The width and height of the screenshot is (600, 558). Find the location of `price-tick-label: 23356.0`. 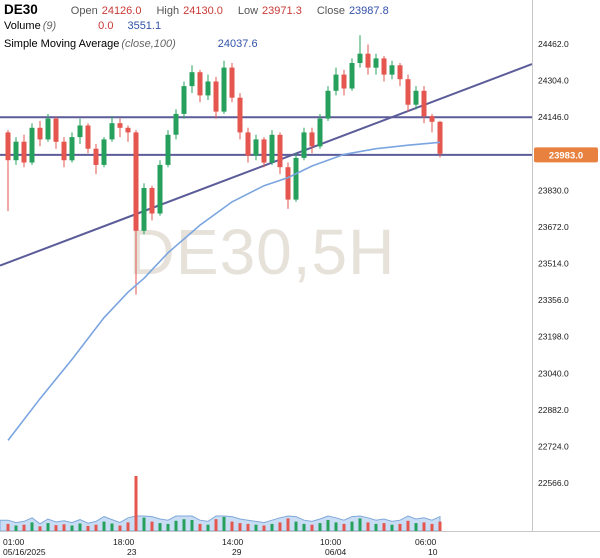

price-tick-label: 23356.0 is located at coordinates (553, 300).